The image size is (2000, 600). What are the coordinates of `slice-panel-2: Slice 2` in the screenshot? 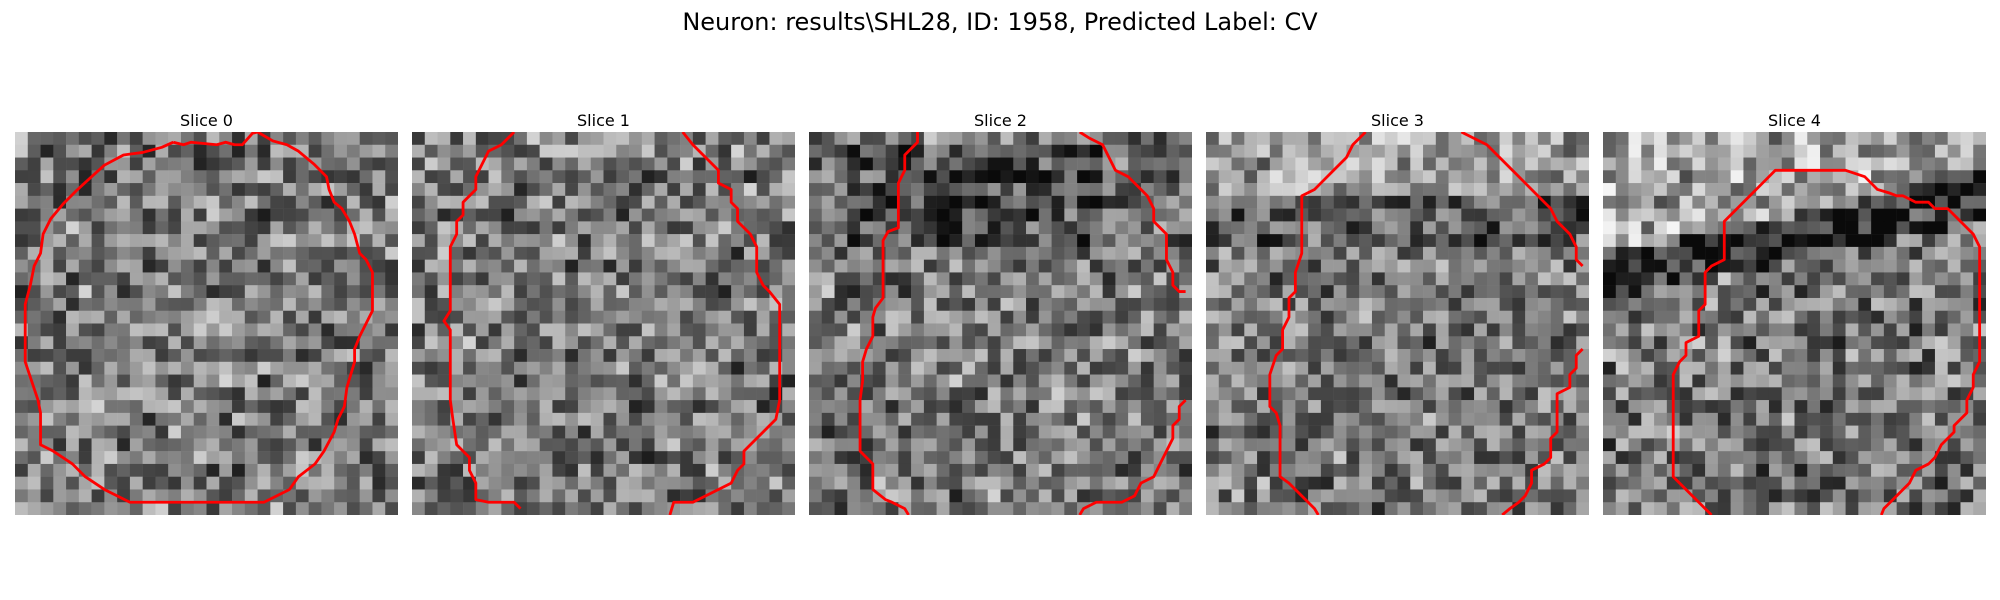 It's located at (1000, 312).